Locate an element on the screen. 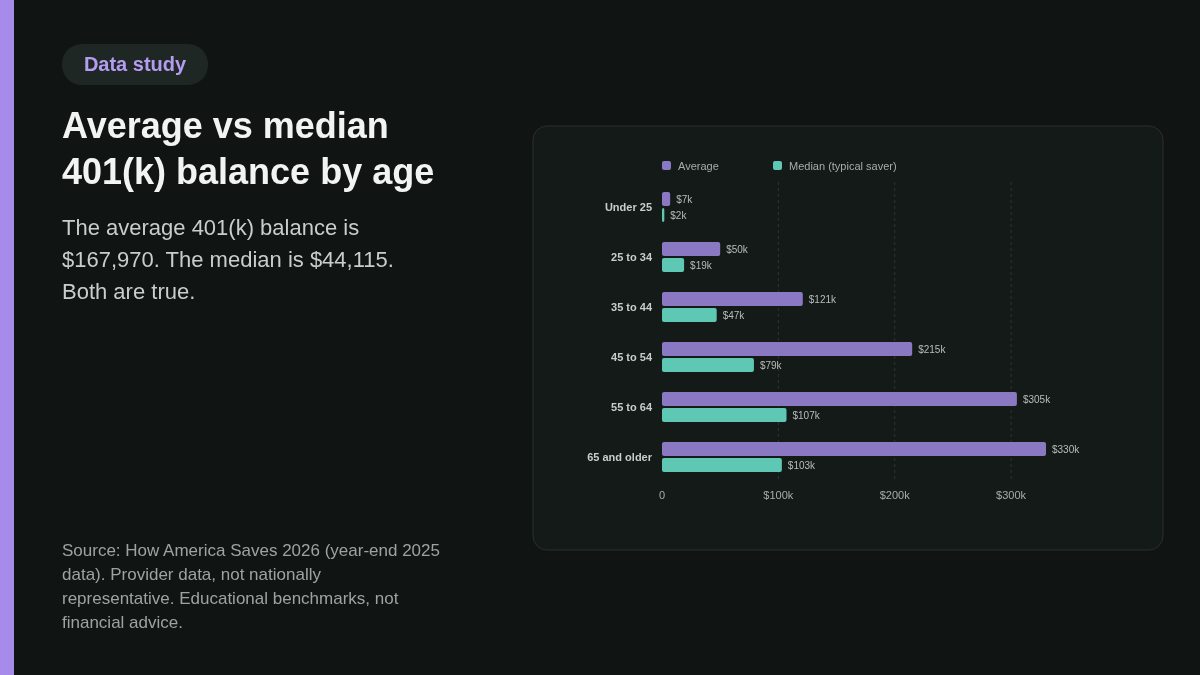 Image resolution: width=1200 pixels, height=675 pixels. y-tick-label: 35 to 44 is located at coordinates (632, 307).